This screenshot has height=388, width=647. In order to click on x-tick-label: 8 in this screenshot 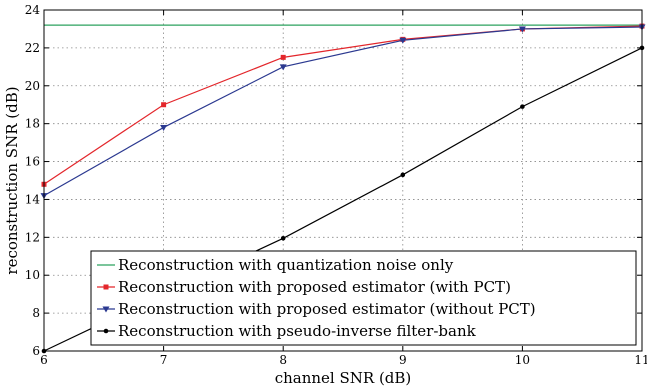, I will do `click(283, 360)`.